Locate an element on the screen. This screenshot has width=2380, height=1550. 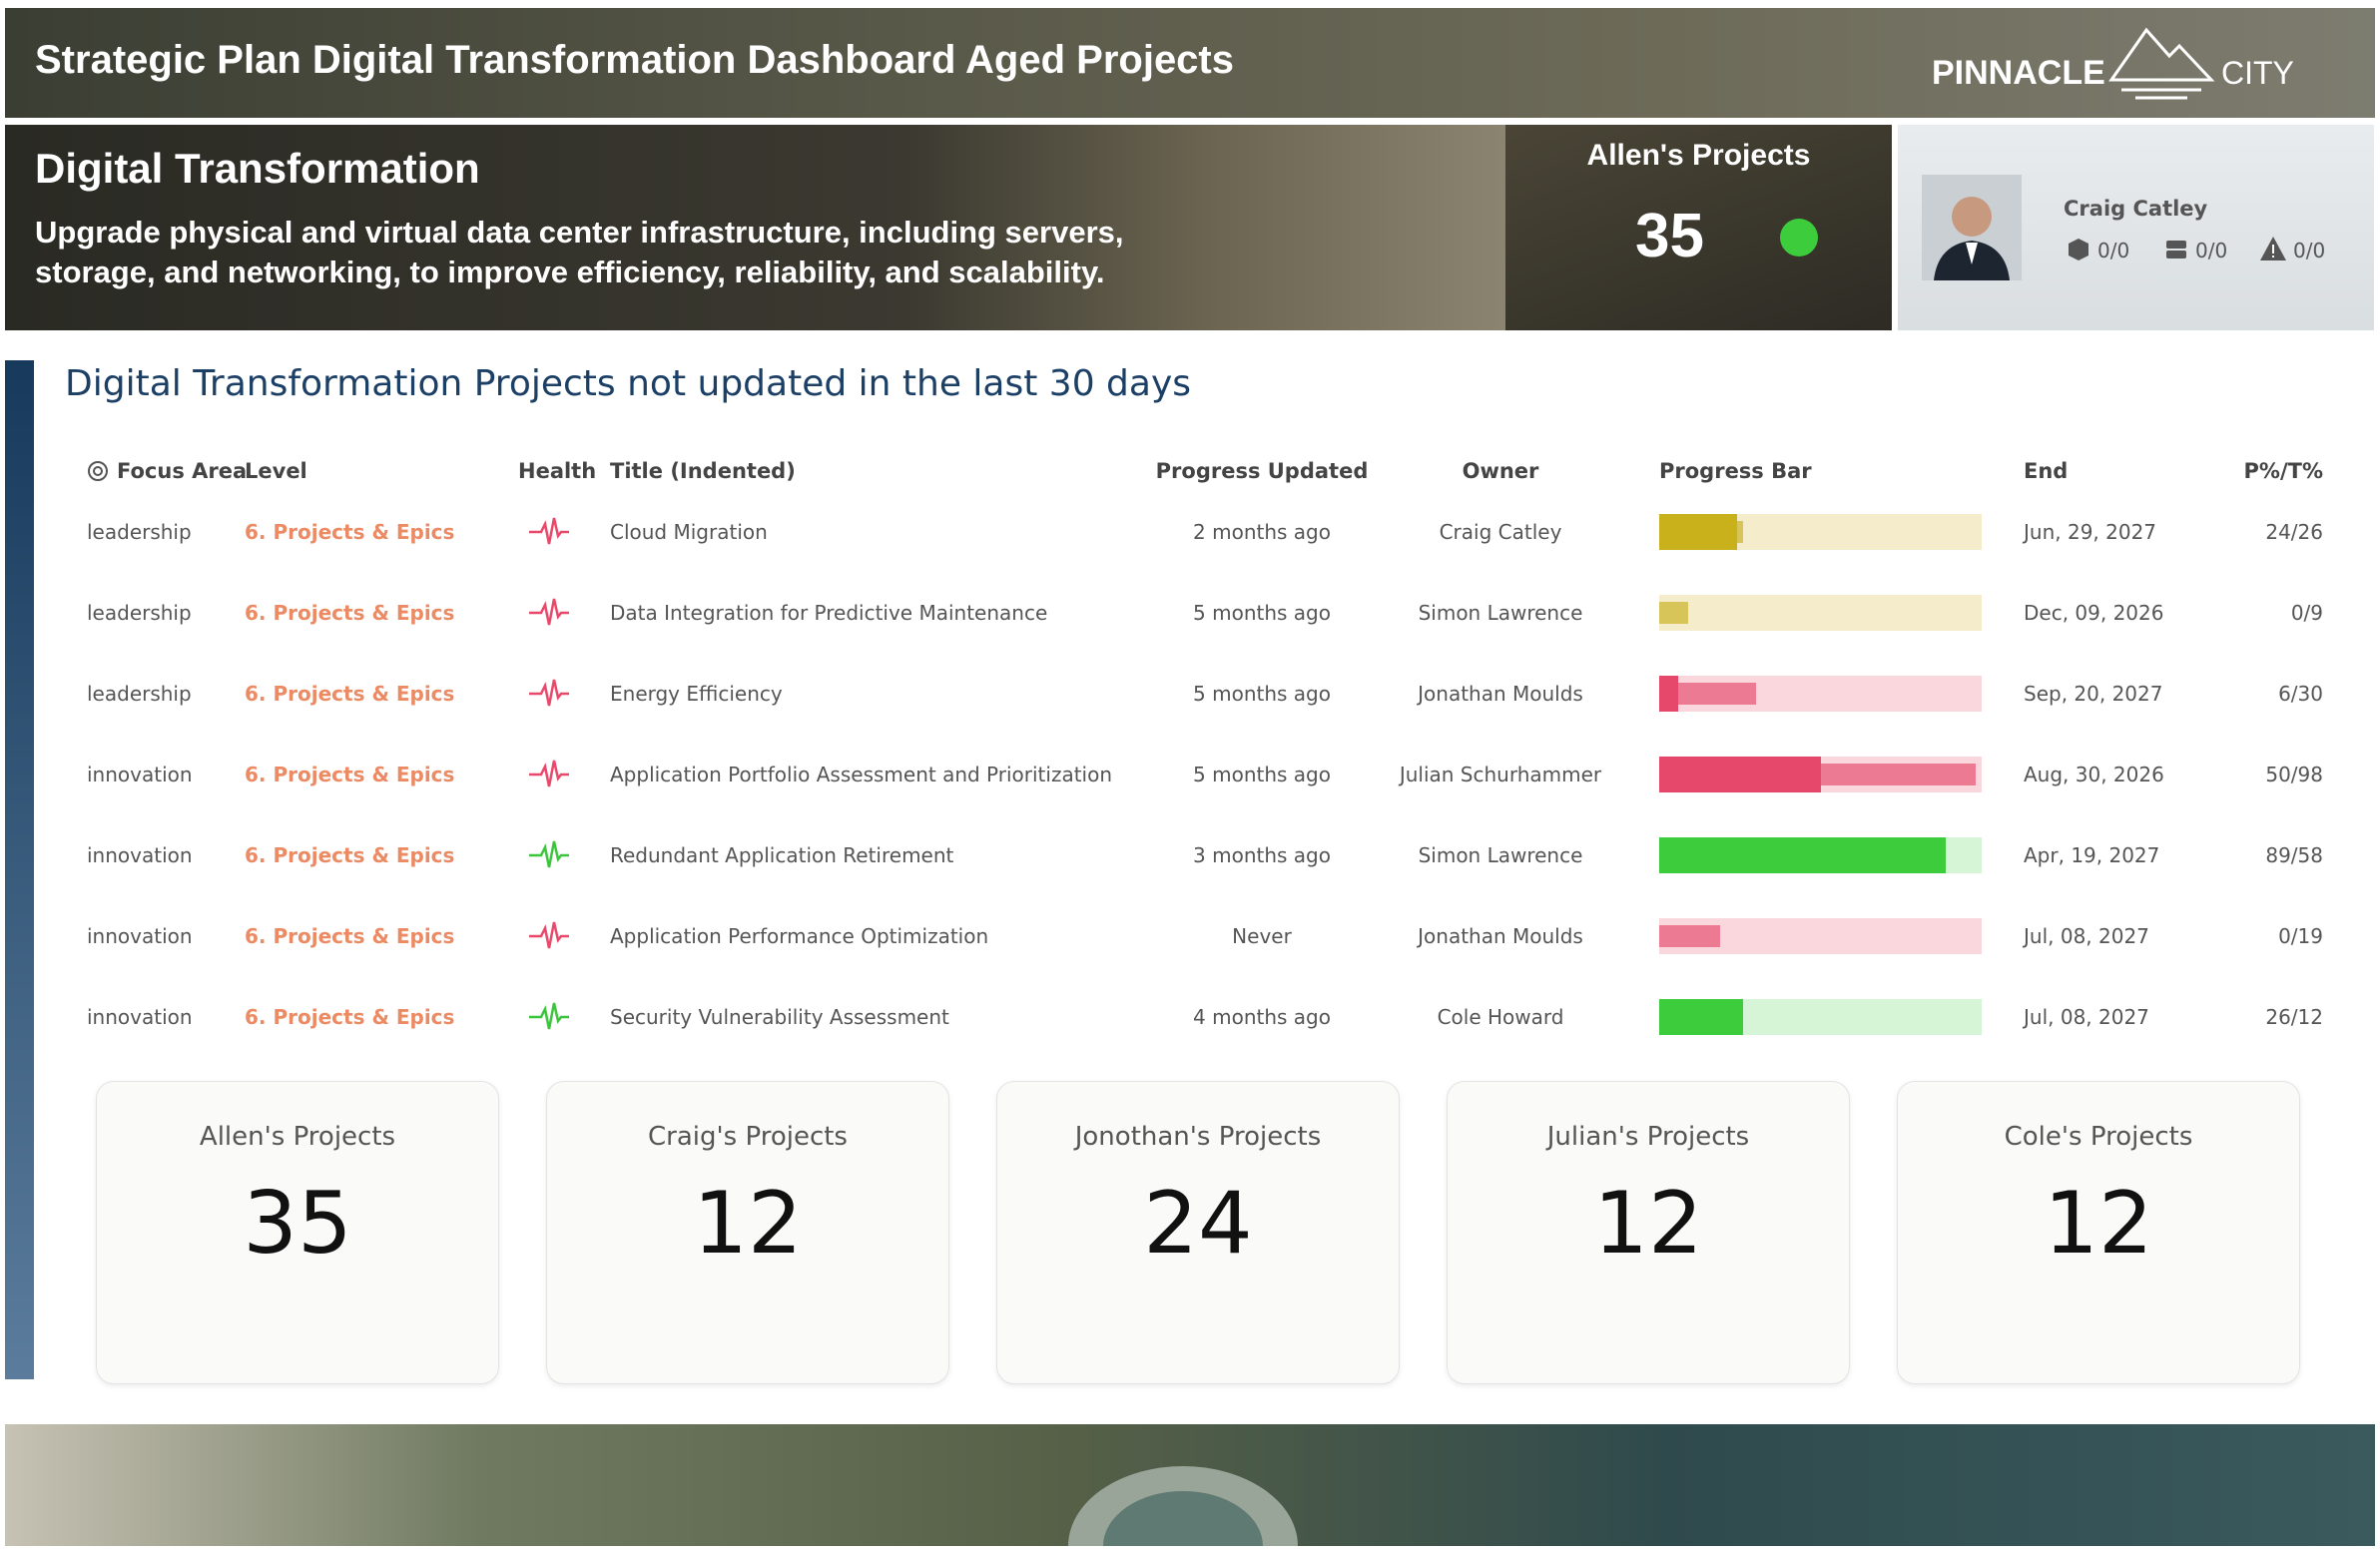
summary-count: 35 is located at coordinates (1669, 236).